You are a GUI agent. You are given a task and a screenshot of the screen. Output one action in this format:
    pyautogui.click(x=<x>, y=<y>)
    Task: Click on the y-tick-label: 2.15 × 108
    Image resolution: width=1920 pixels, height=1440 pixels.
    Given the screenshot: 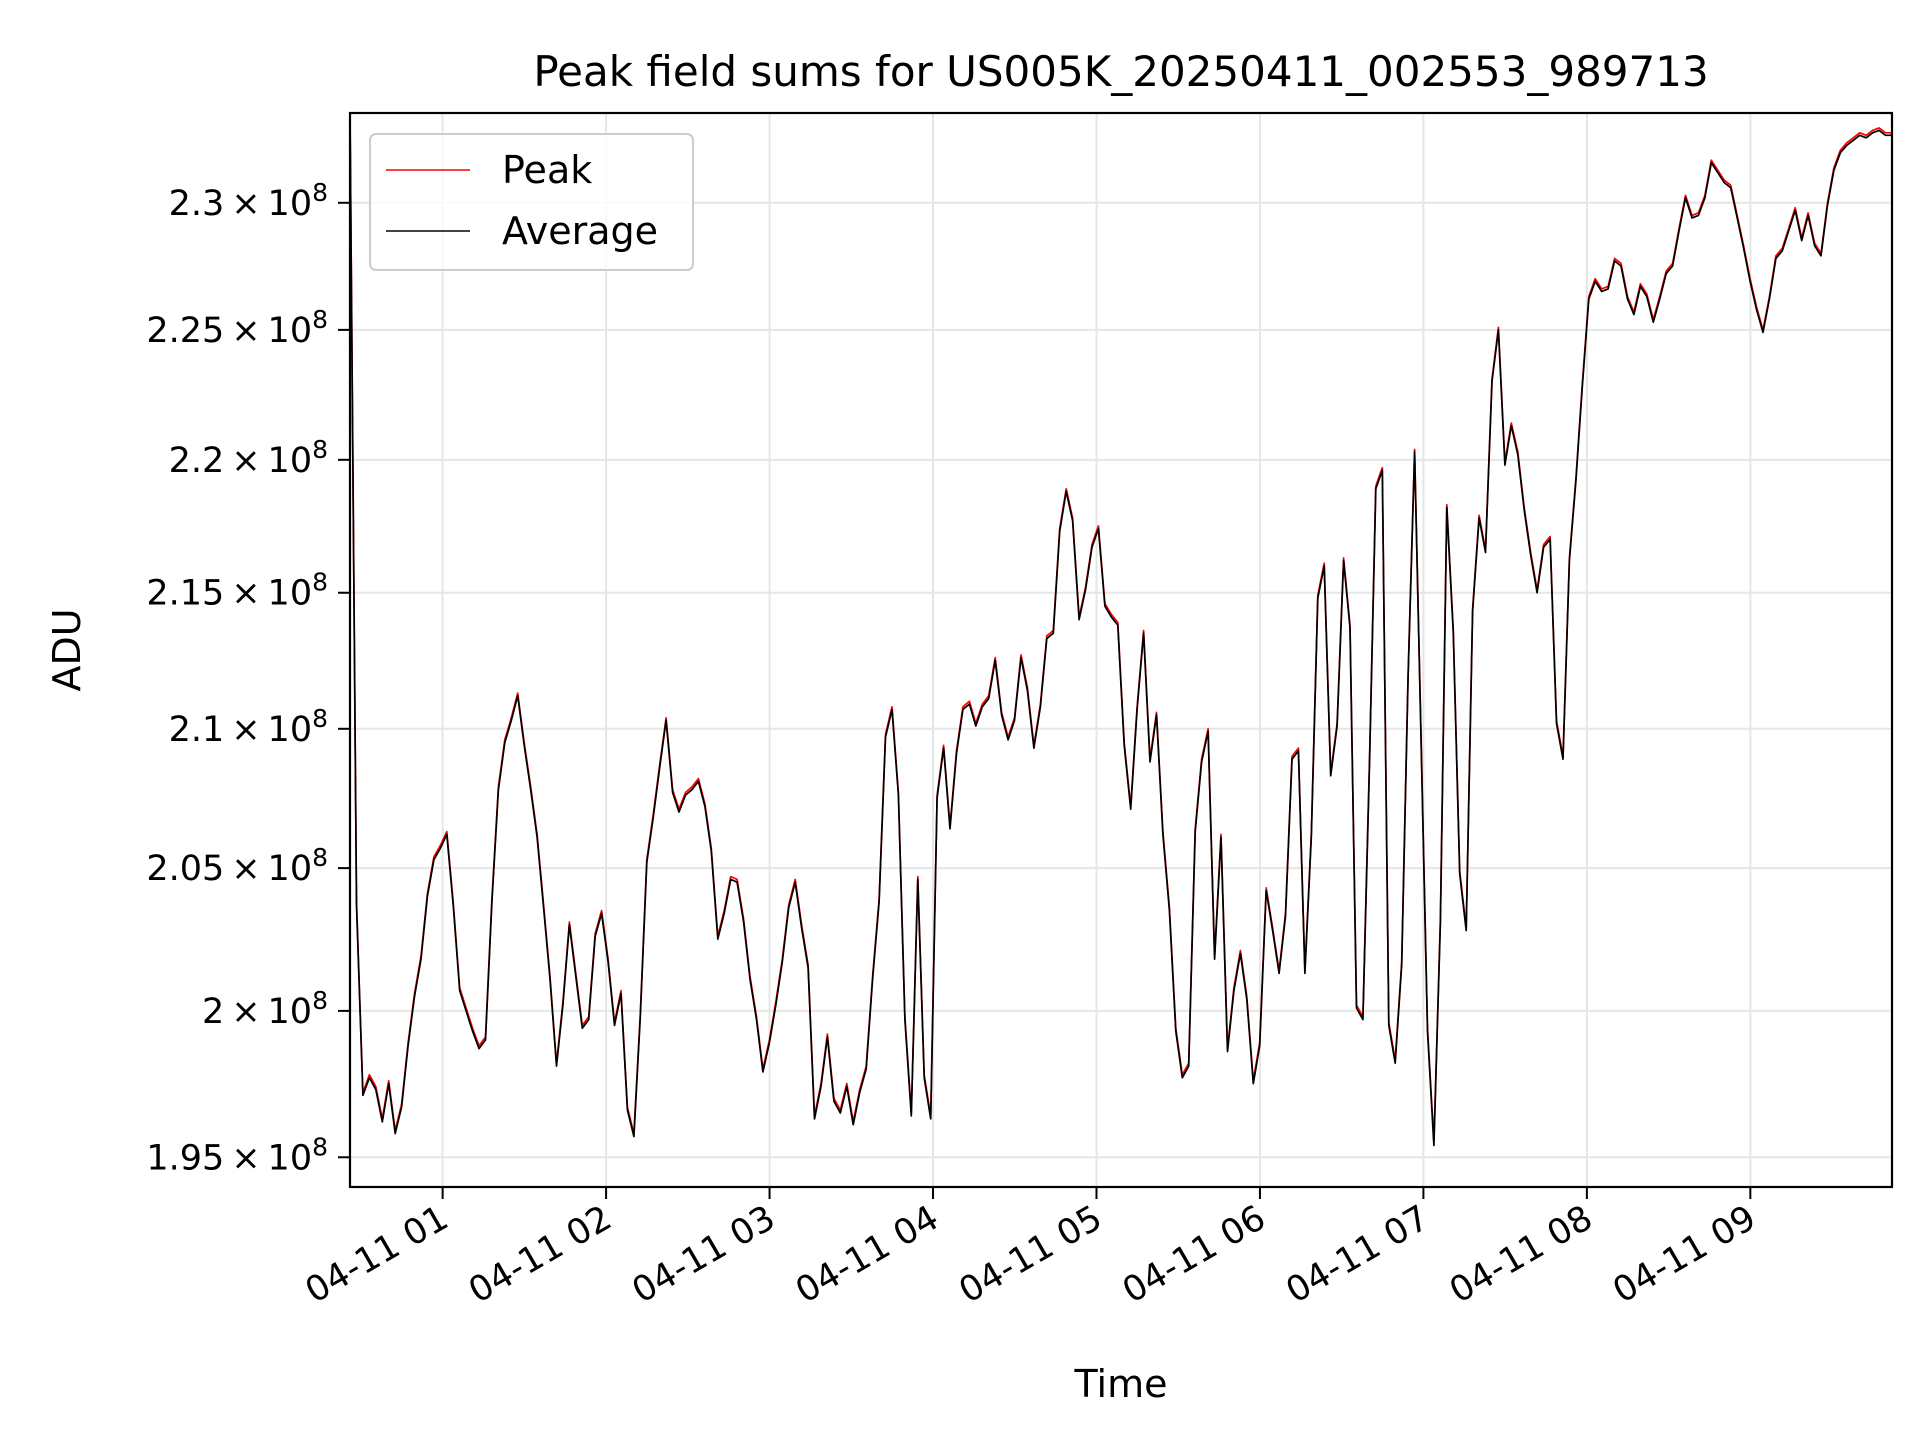 What is the action you would take?
    pyautogui.click(x=237, y=591)
    